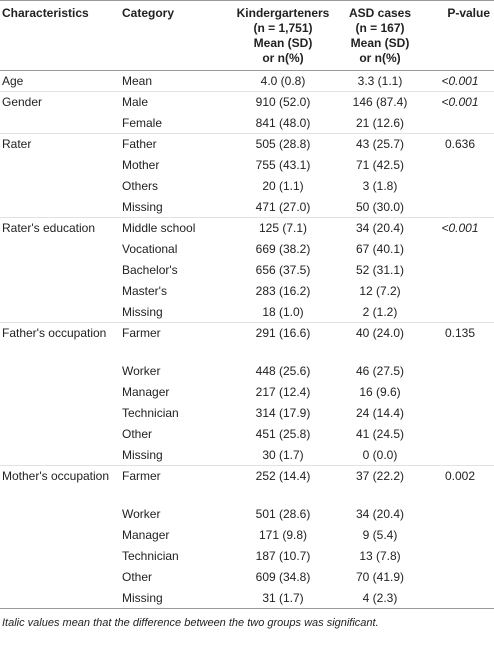  What do you see at coordinates (283, 102) in the screenshot?
I see `table-cell: 910 (52.0)` at bounding box center [283, 102].